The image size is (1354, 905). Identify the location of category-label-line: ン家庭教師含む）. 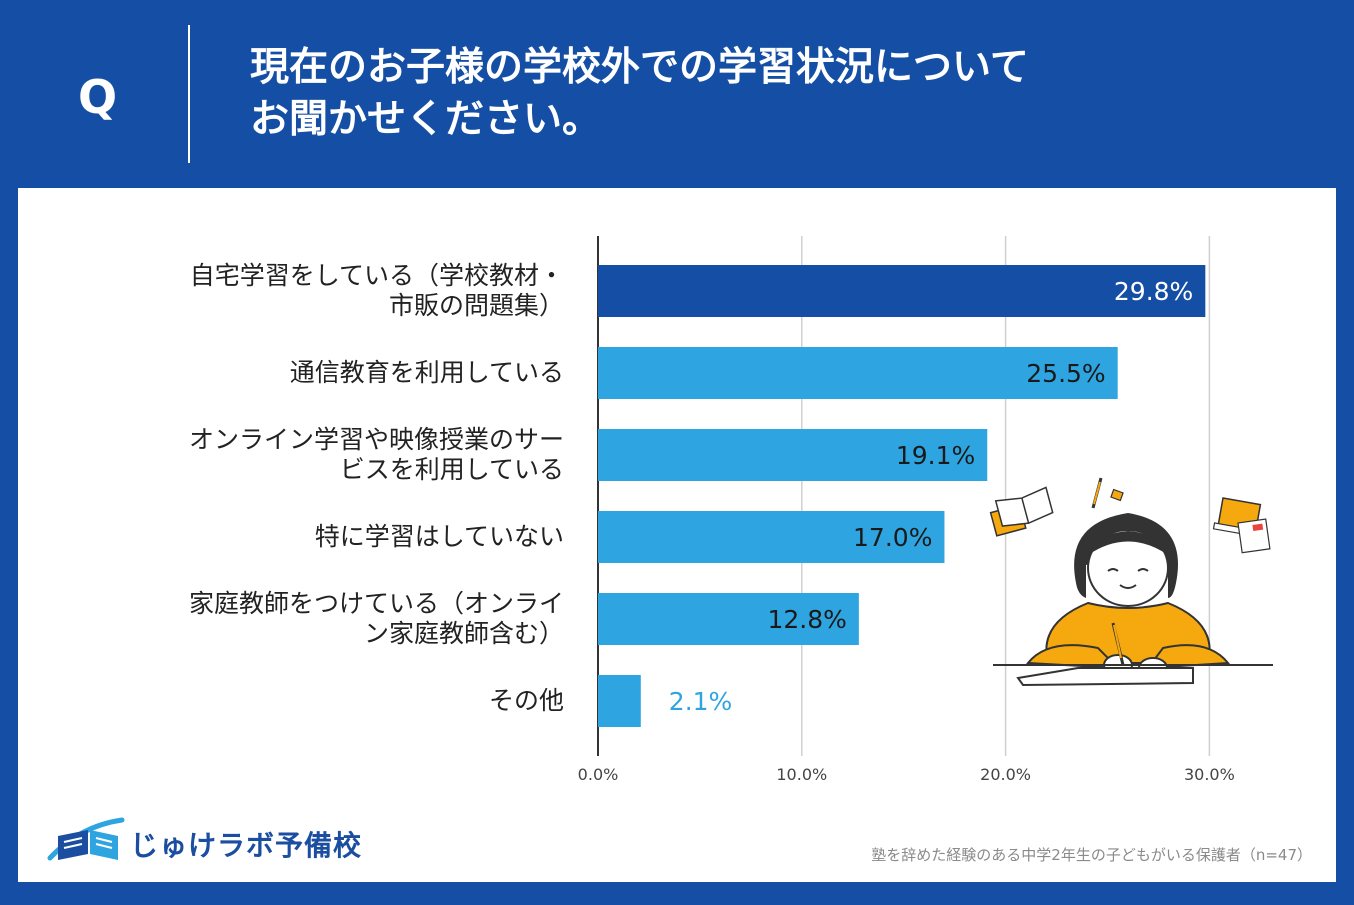
(463, 633).